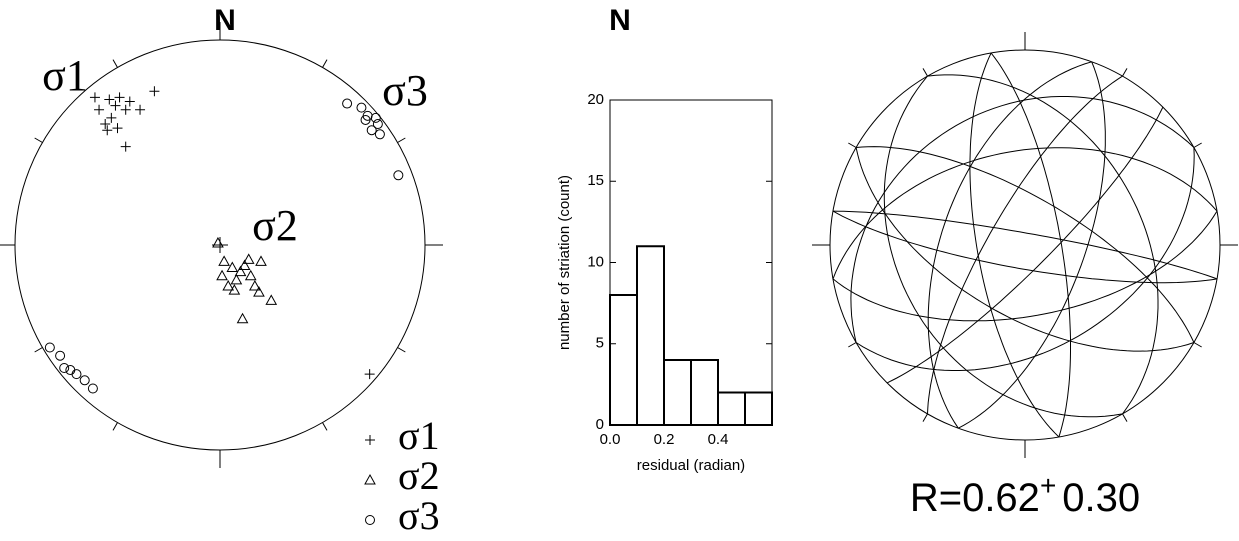 Image resolution: width=1239 pixels, height=541 pixels. I want to click on annotation-error: 0.30, so click(1101, 498).